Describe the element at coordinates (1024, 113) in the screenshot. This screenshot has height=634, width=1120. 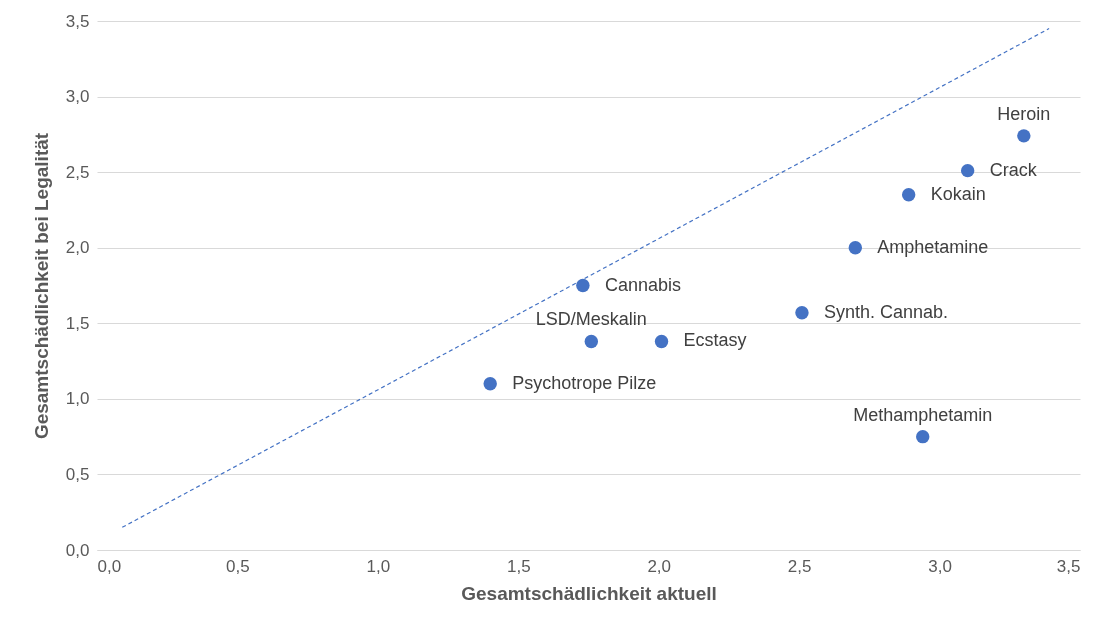
I see `annotation: Heroin` at that location.